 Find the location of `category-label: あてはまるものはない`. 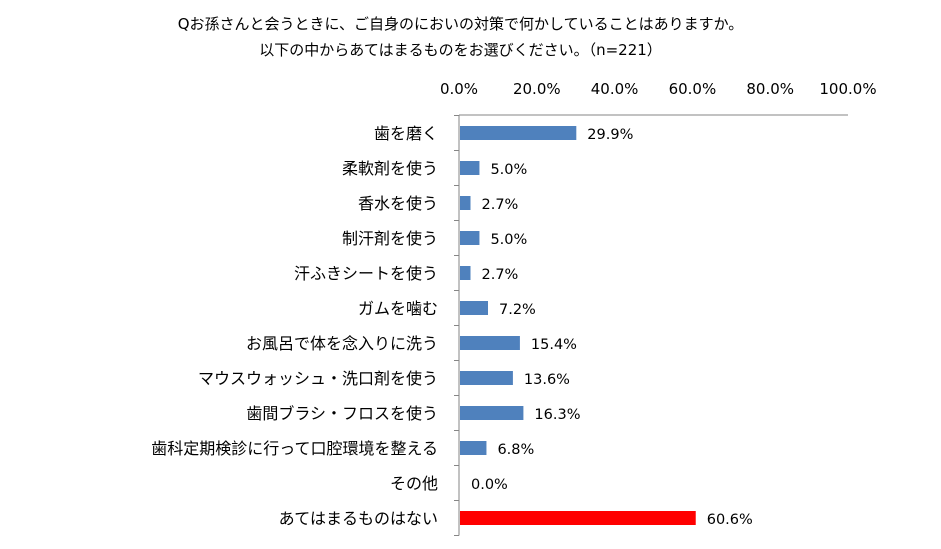

category-label: あてはまるものはない is located at coordinates (358, 518).